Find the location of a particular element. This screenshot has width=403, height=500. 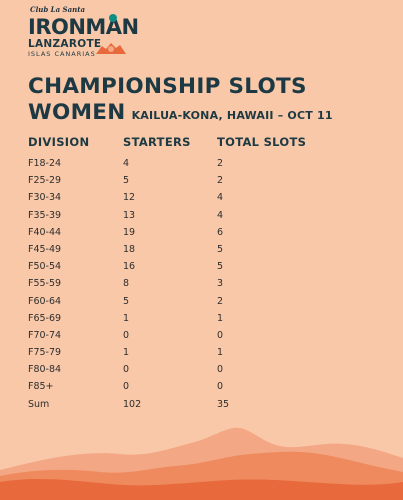

table-row: F85+ 0 0 is located at coordinates (208, 388).